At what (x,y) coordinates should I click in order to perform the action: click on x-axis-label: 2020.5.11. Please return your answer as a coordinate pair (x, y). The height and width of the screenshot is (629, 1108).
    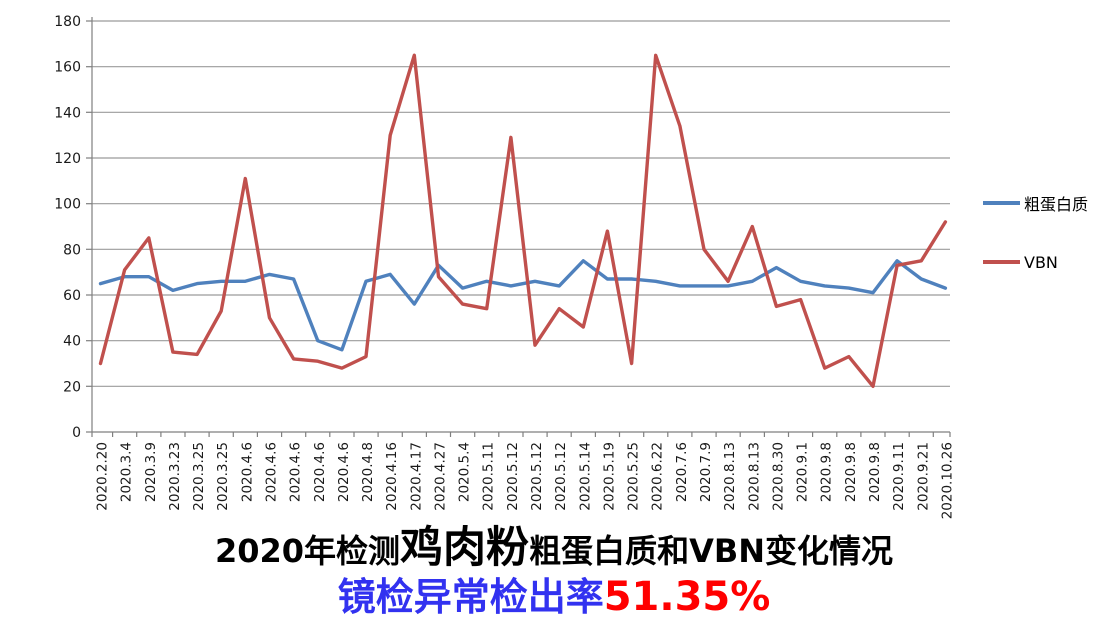
    Looking at the image, I should click on (489, 476).